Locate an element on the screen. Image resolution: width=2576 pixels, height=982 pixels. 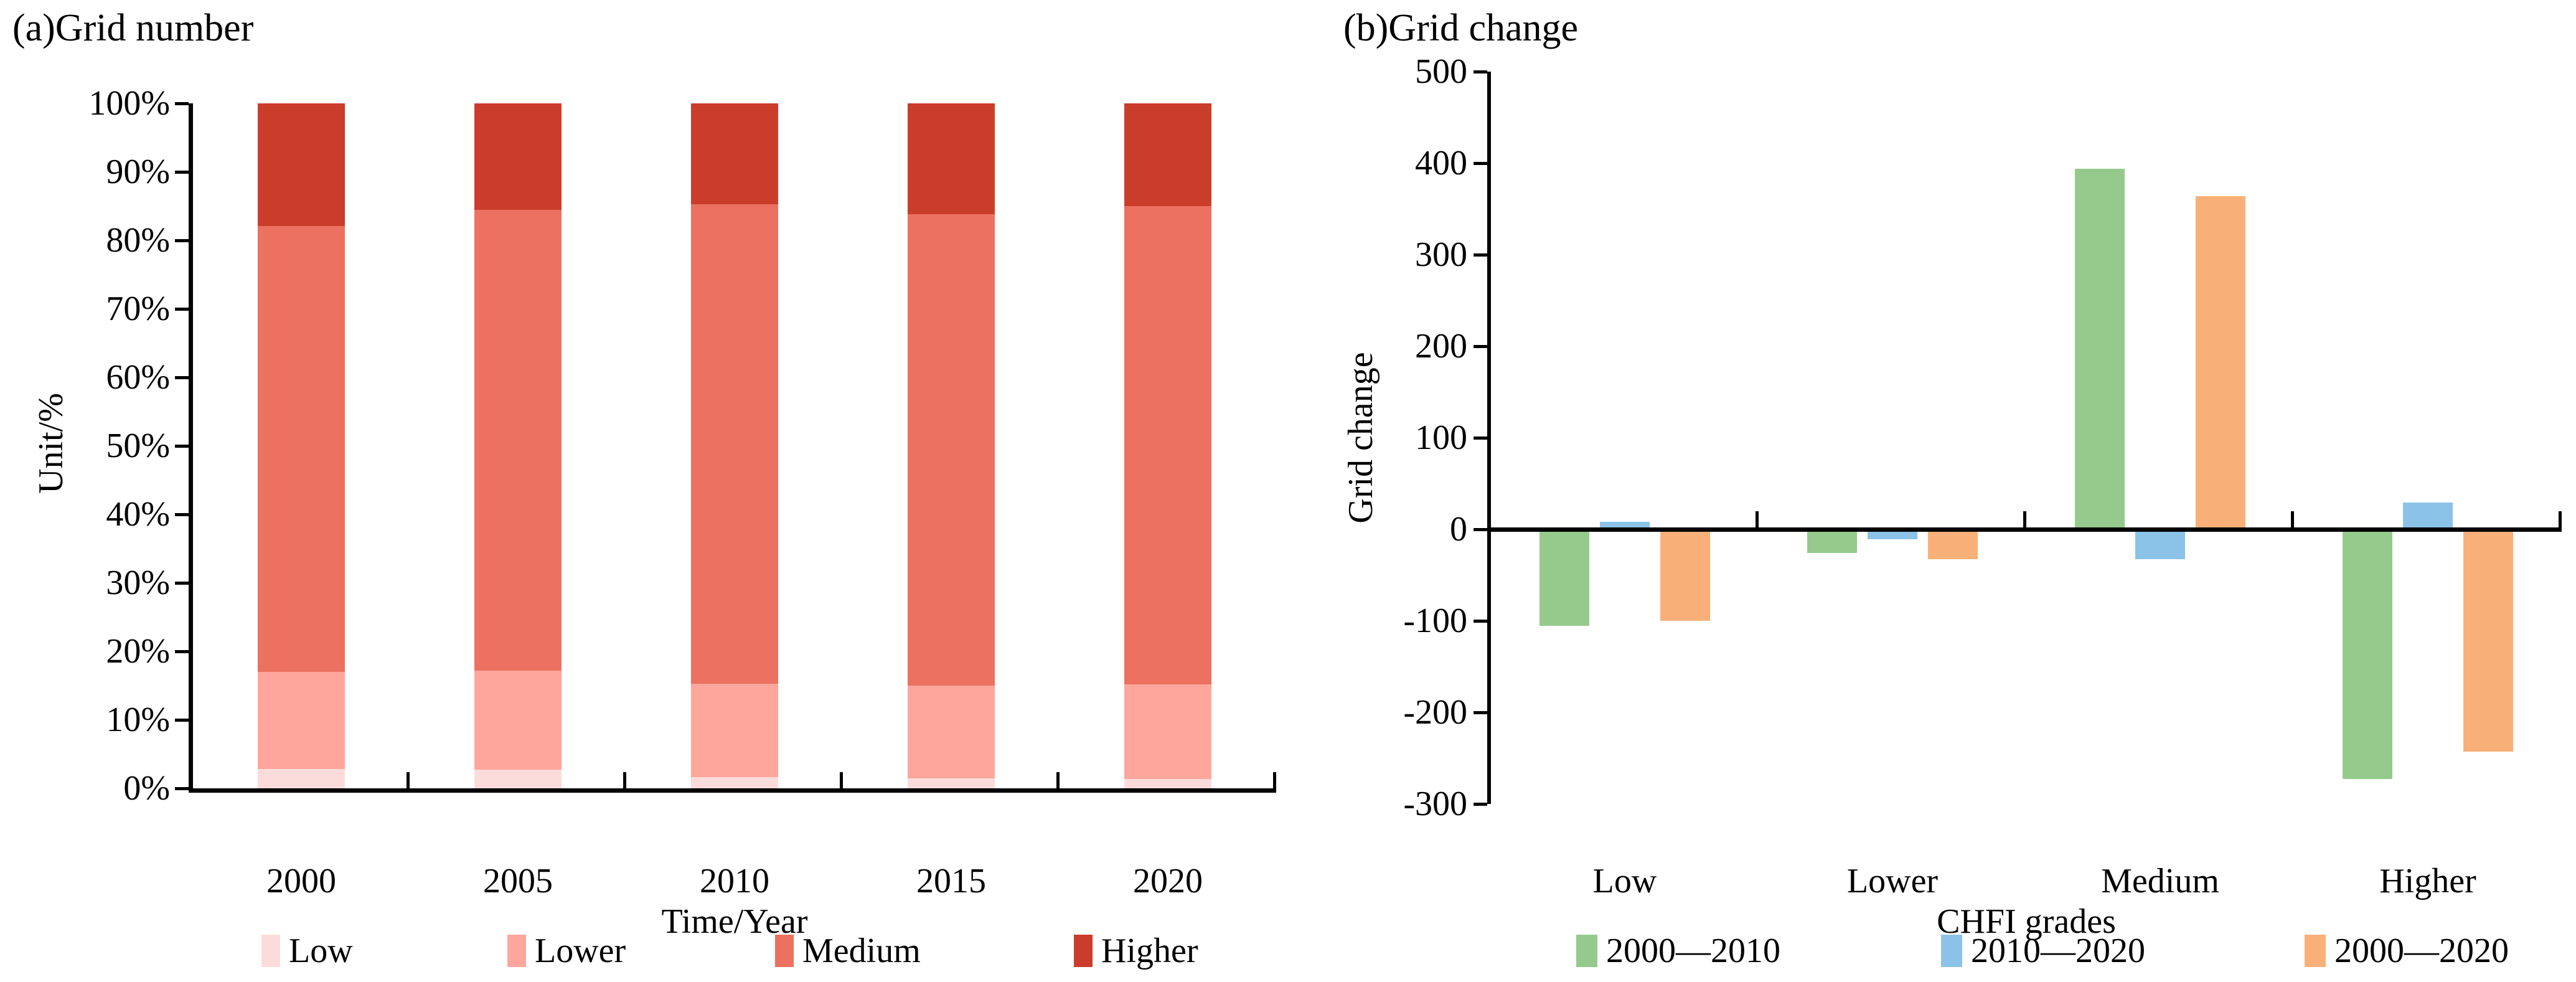
panel-a-y-tick-label: 80% is located at coordinates (138, 240).